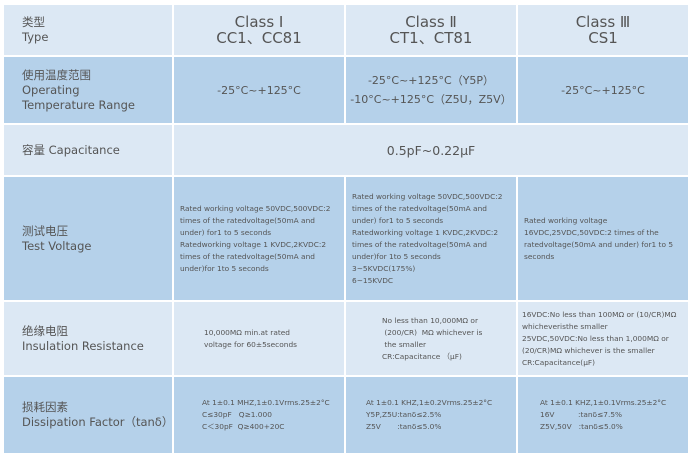 This screenshot has width=699, height=459. I want to click on label-cn: 类型, so click(33, 22).